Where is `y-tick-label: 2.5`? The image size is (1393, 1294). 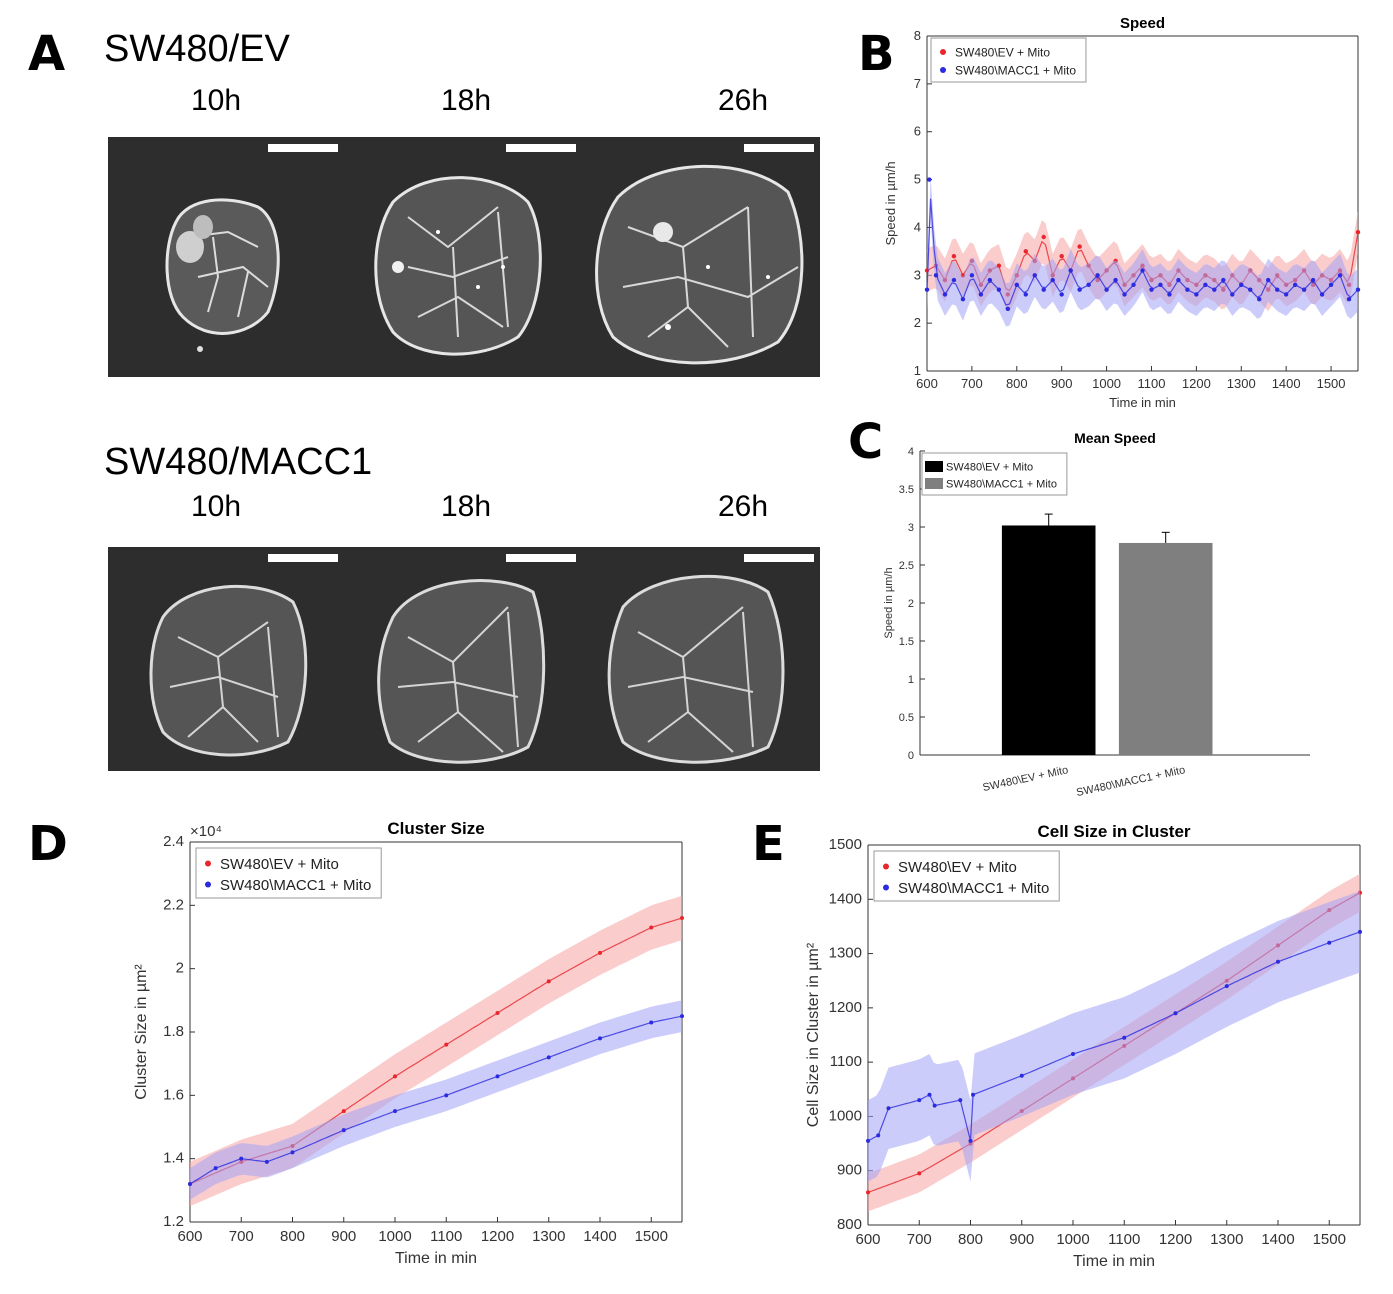
y-tick-label: 2.5 is located at coordinates (906, 566).